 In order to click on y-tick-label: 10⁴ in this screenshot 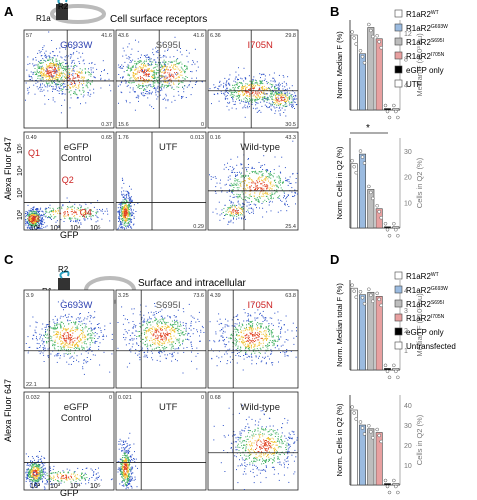, I will do `click(20, 170)`.